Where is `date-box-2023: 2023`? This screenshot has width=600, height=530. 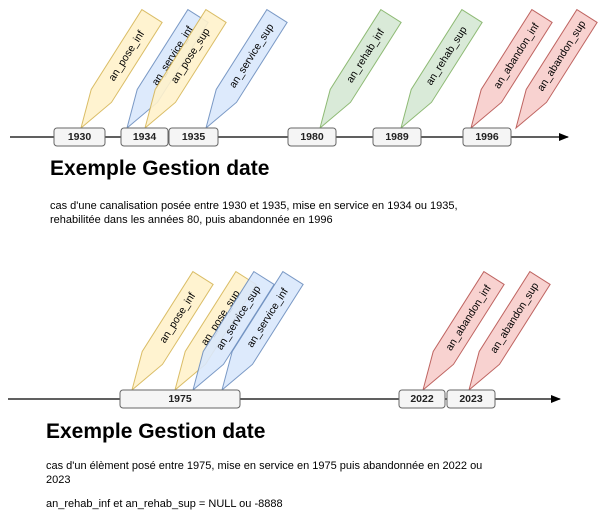
date-box-2023: 2023 is located at coordinates (471, 399).